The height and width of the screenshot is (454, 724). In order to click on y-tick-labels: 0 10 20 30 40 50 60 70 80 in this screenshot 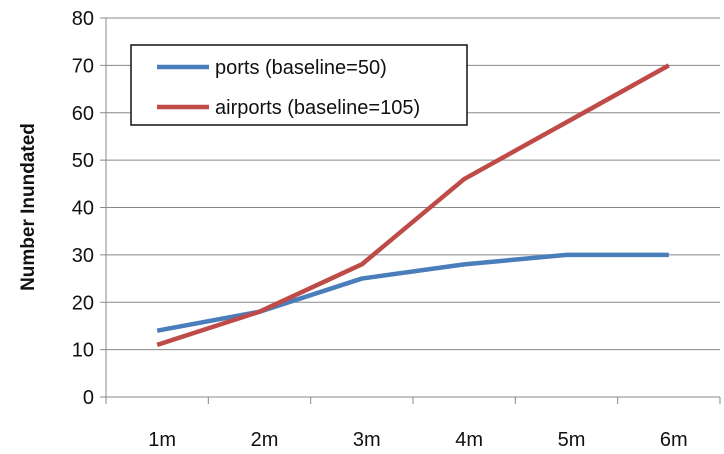, I will do `click(83, 208)`.